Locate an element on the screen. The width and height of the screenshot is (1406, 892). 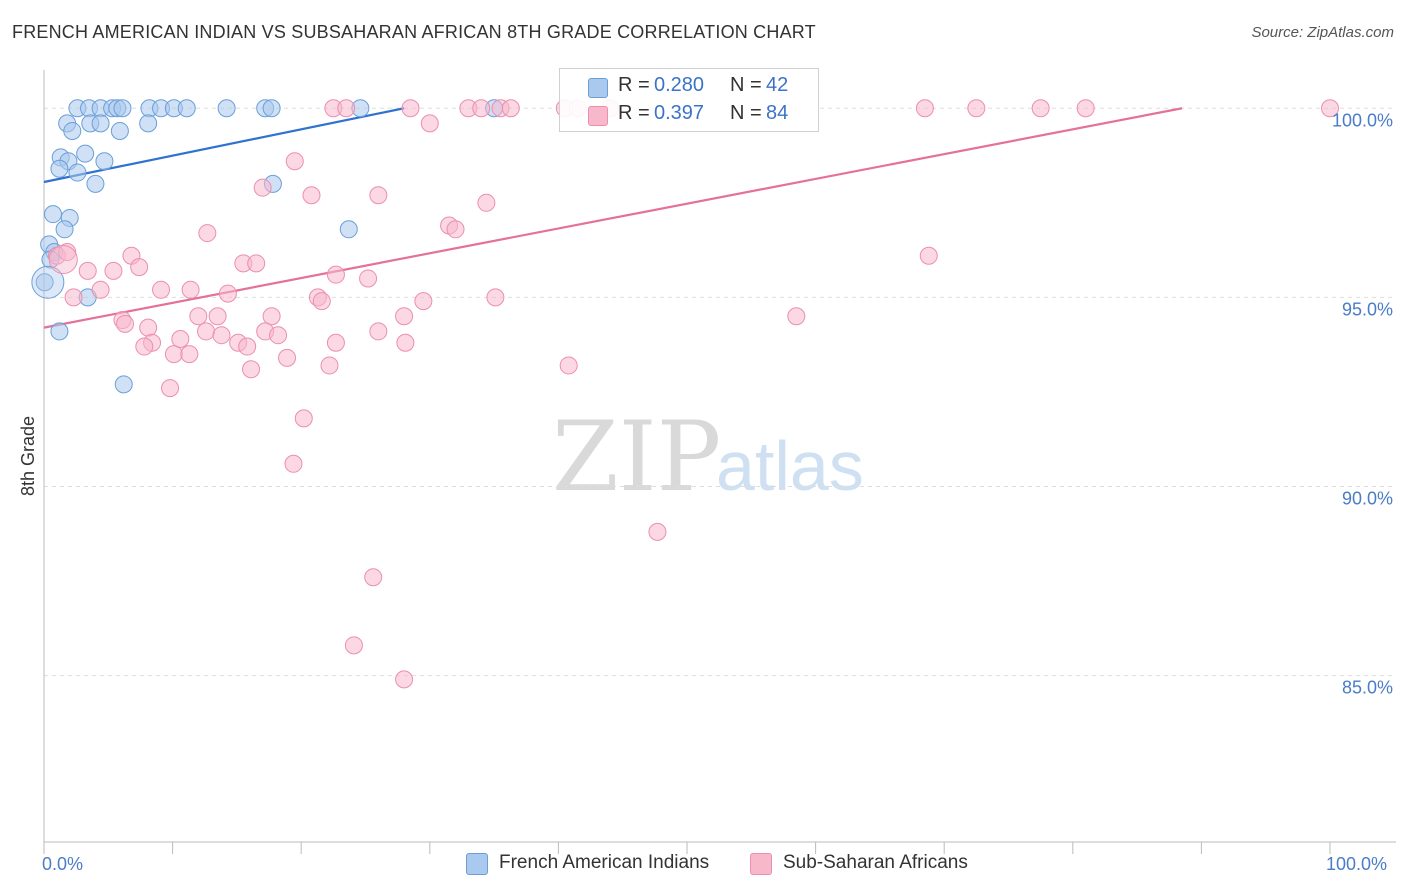
source-label: Source: ZipAtlas.com is located at coordinates (1322, 32).